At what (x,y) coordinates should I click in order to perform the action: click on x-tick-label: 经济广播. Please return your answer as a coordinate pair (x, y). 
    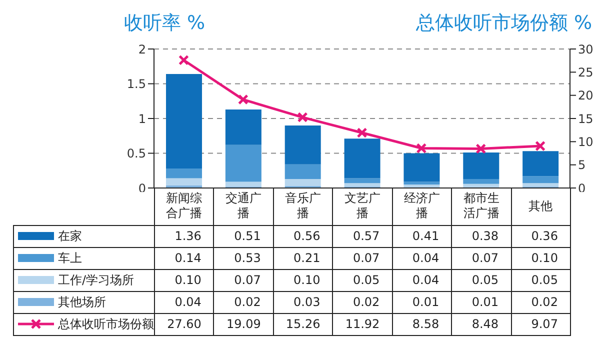
    Looking at the image, I should click on (422, 206).